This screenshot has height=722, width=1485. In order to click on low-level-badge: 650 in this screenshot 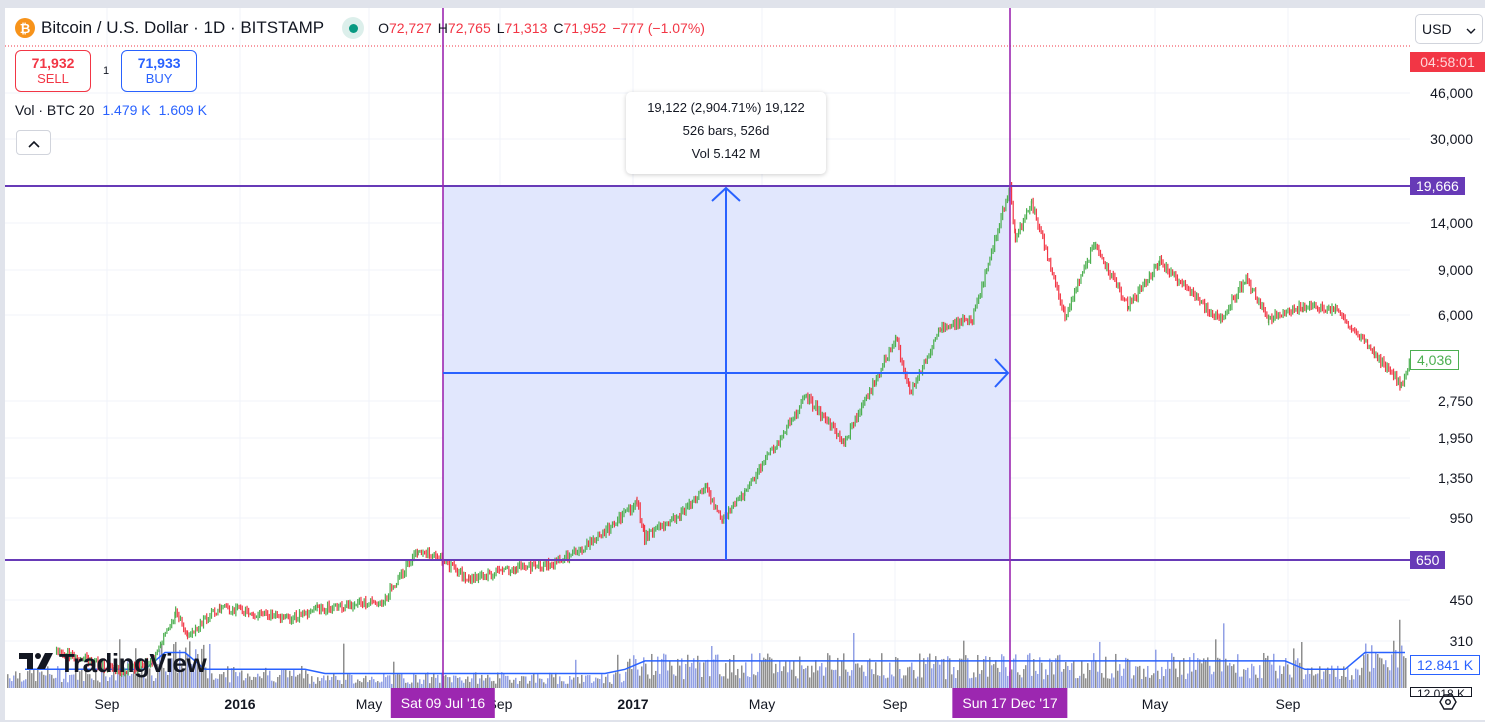, I will do `click(1428, 560)`.